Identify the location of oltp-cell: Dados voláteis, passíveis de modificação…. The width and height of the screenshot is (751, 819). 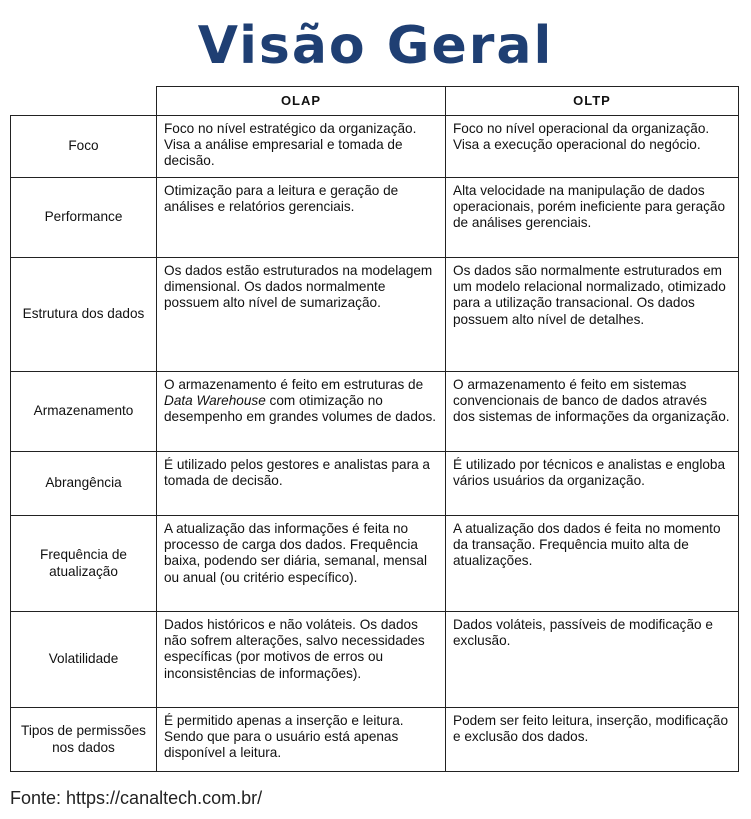
(592, 659).